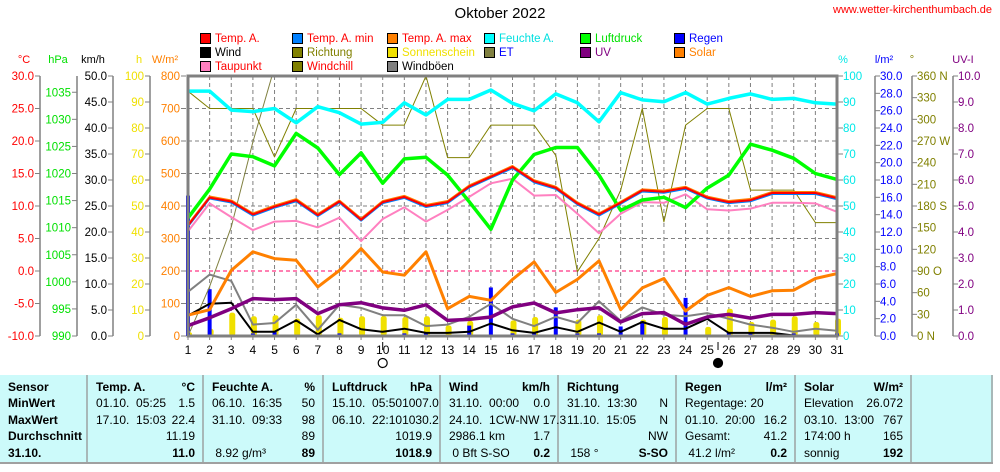 The width and height of the screenshot is (1000, 472). Describe the element at coordinates (703, 387) in the screenshot. I see `column-header-label: Regen` at that location.